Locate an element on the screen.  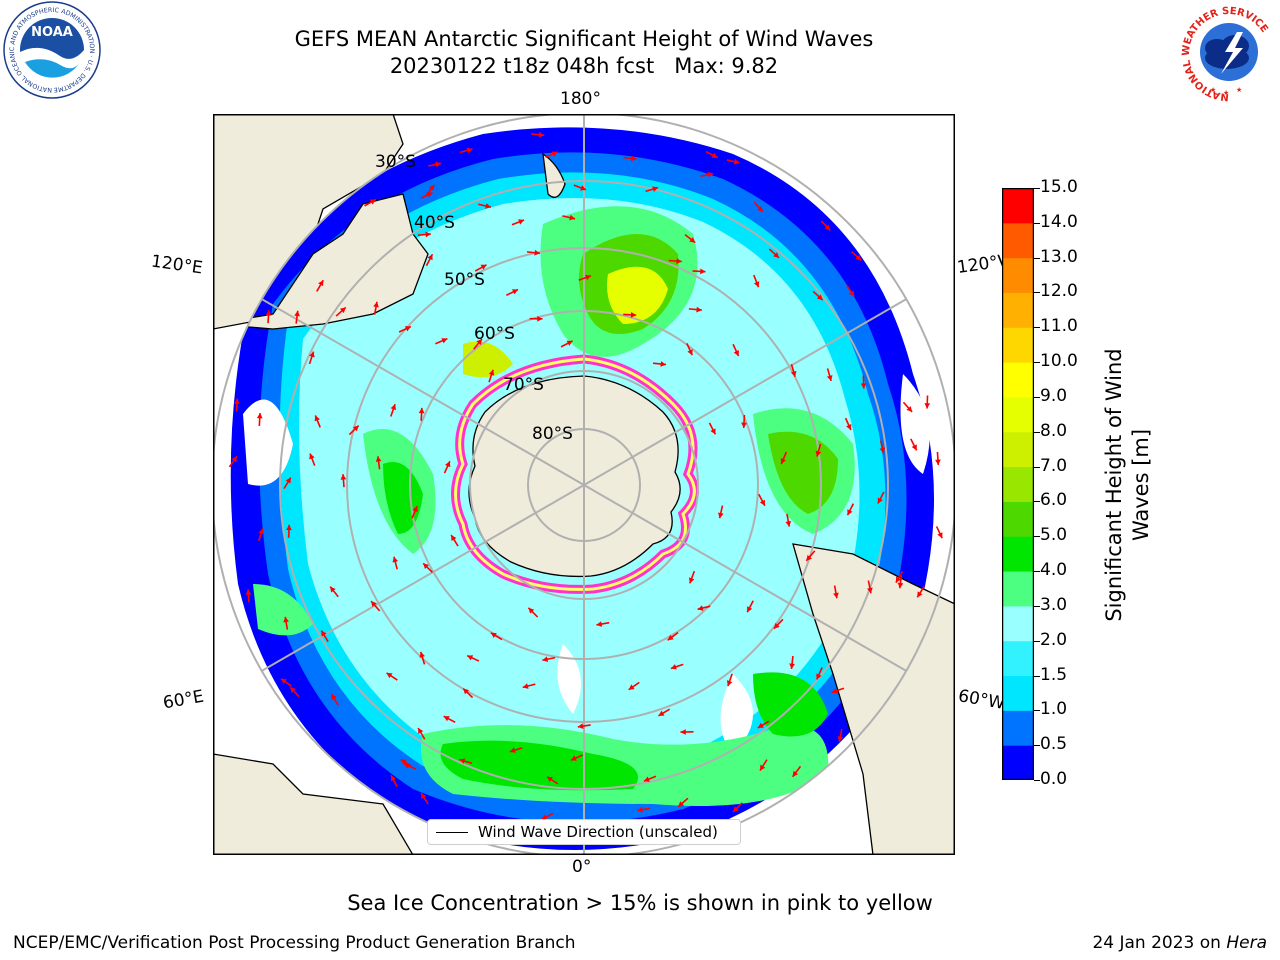
colorbar-tick-label: 1.5 is located at coordinates (1054, 674).